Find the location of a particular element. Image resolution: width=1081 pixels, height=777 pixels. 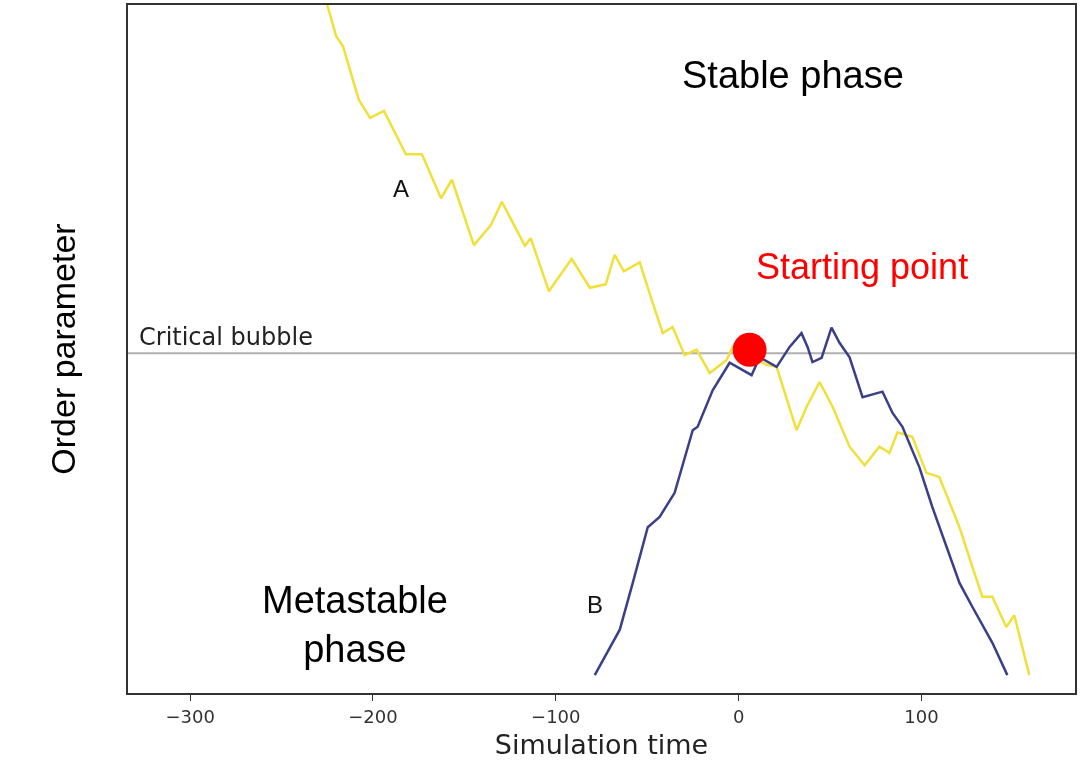

x-axis-title: Simulation time is located at coordinates (601, 745).